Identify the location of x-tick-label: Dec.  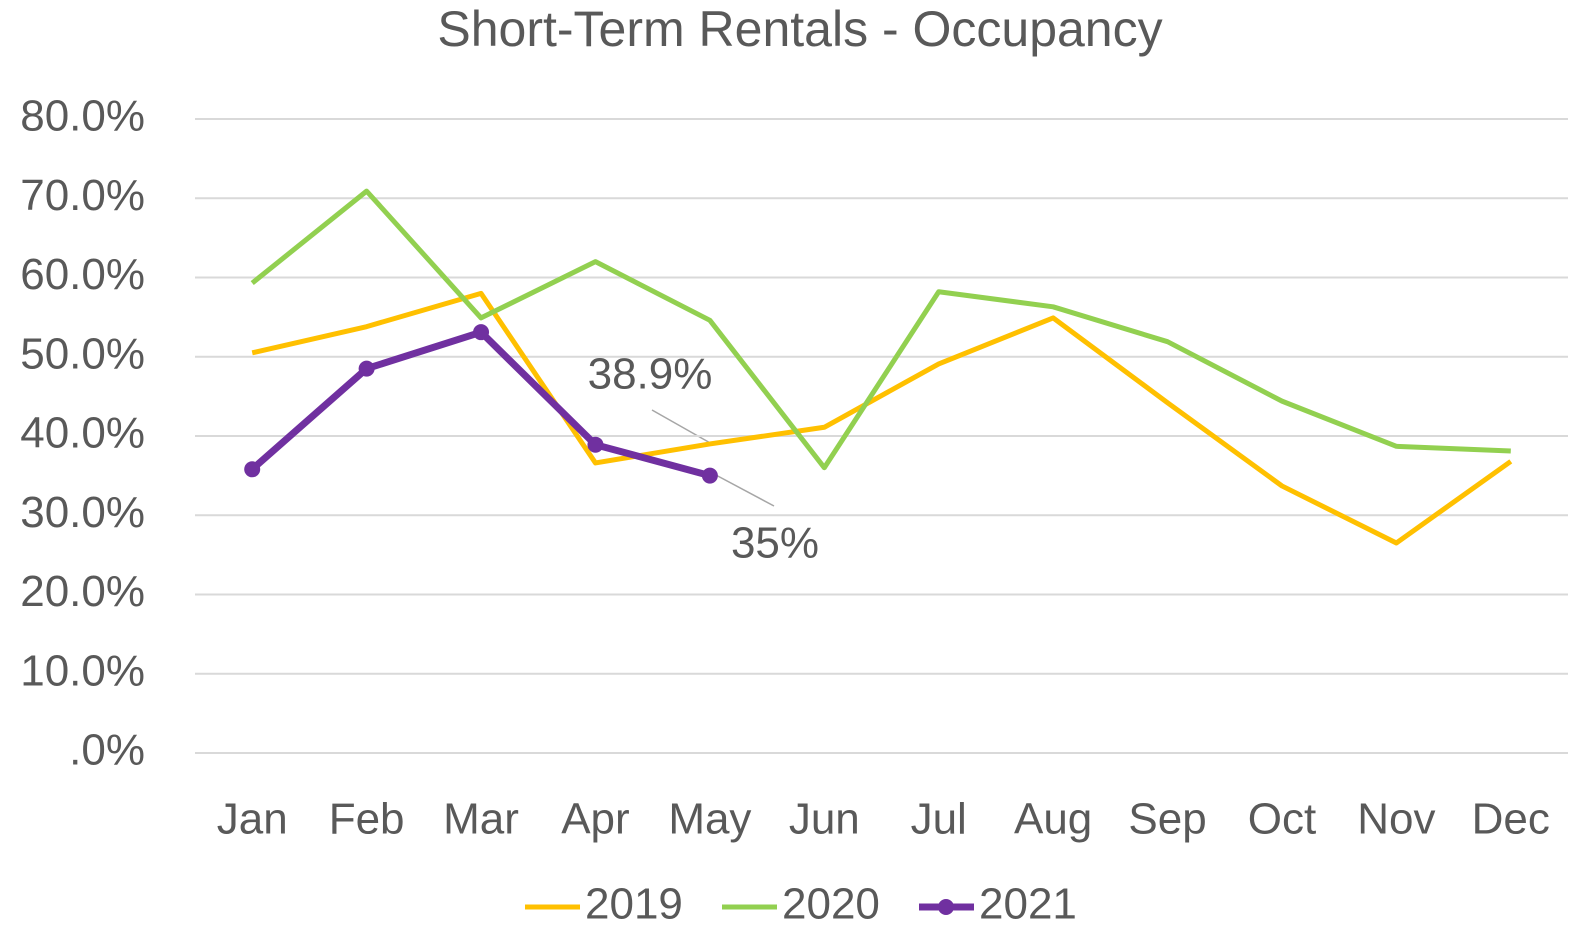
(1511, 819).